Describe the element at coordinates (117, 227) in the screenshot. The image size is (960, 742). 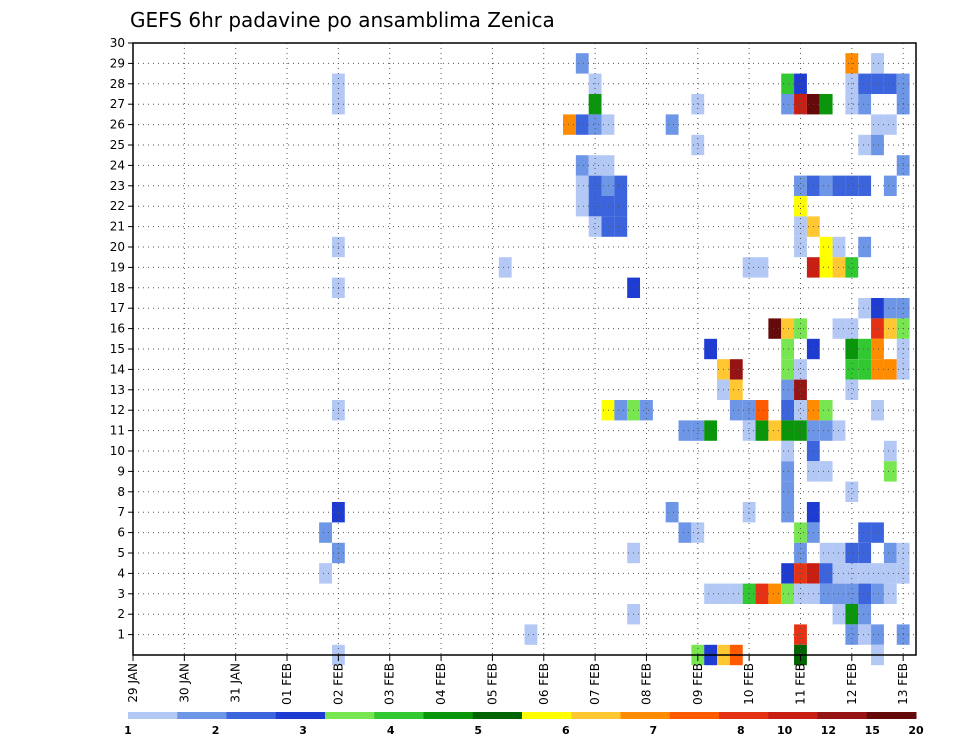
I see `y-tick-label: 21` at that location.